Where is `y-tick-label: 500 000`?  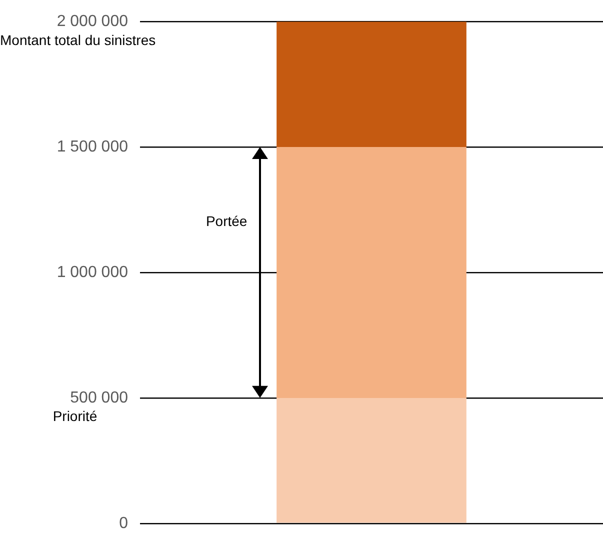
y-tick-label: 500 000 is located at coordinates (99, 397).